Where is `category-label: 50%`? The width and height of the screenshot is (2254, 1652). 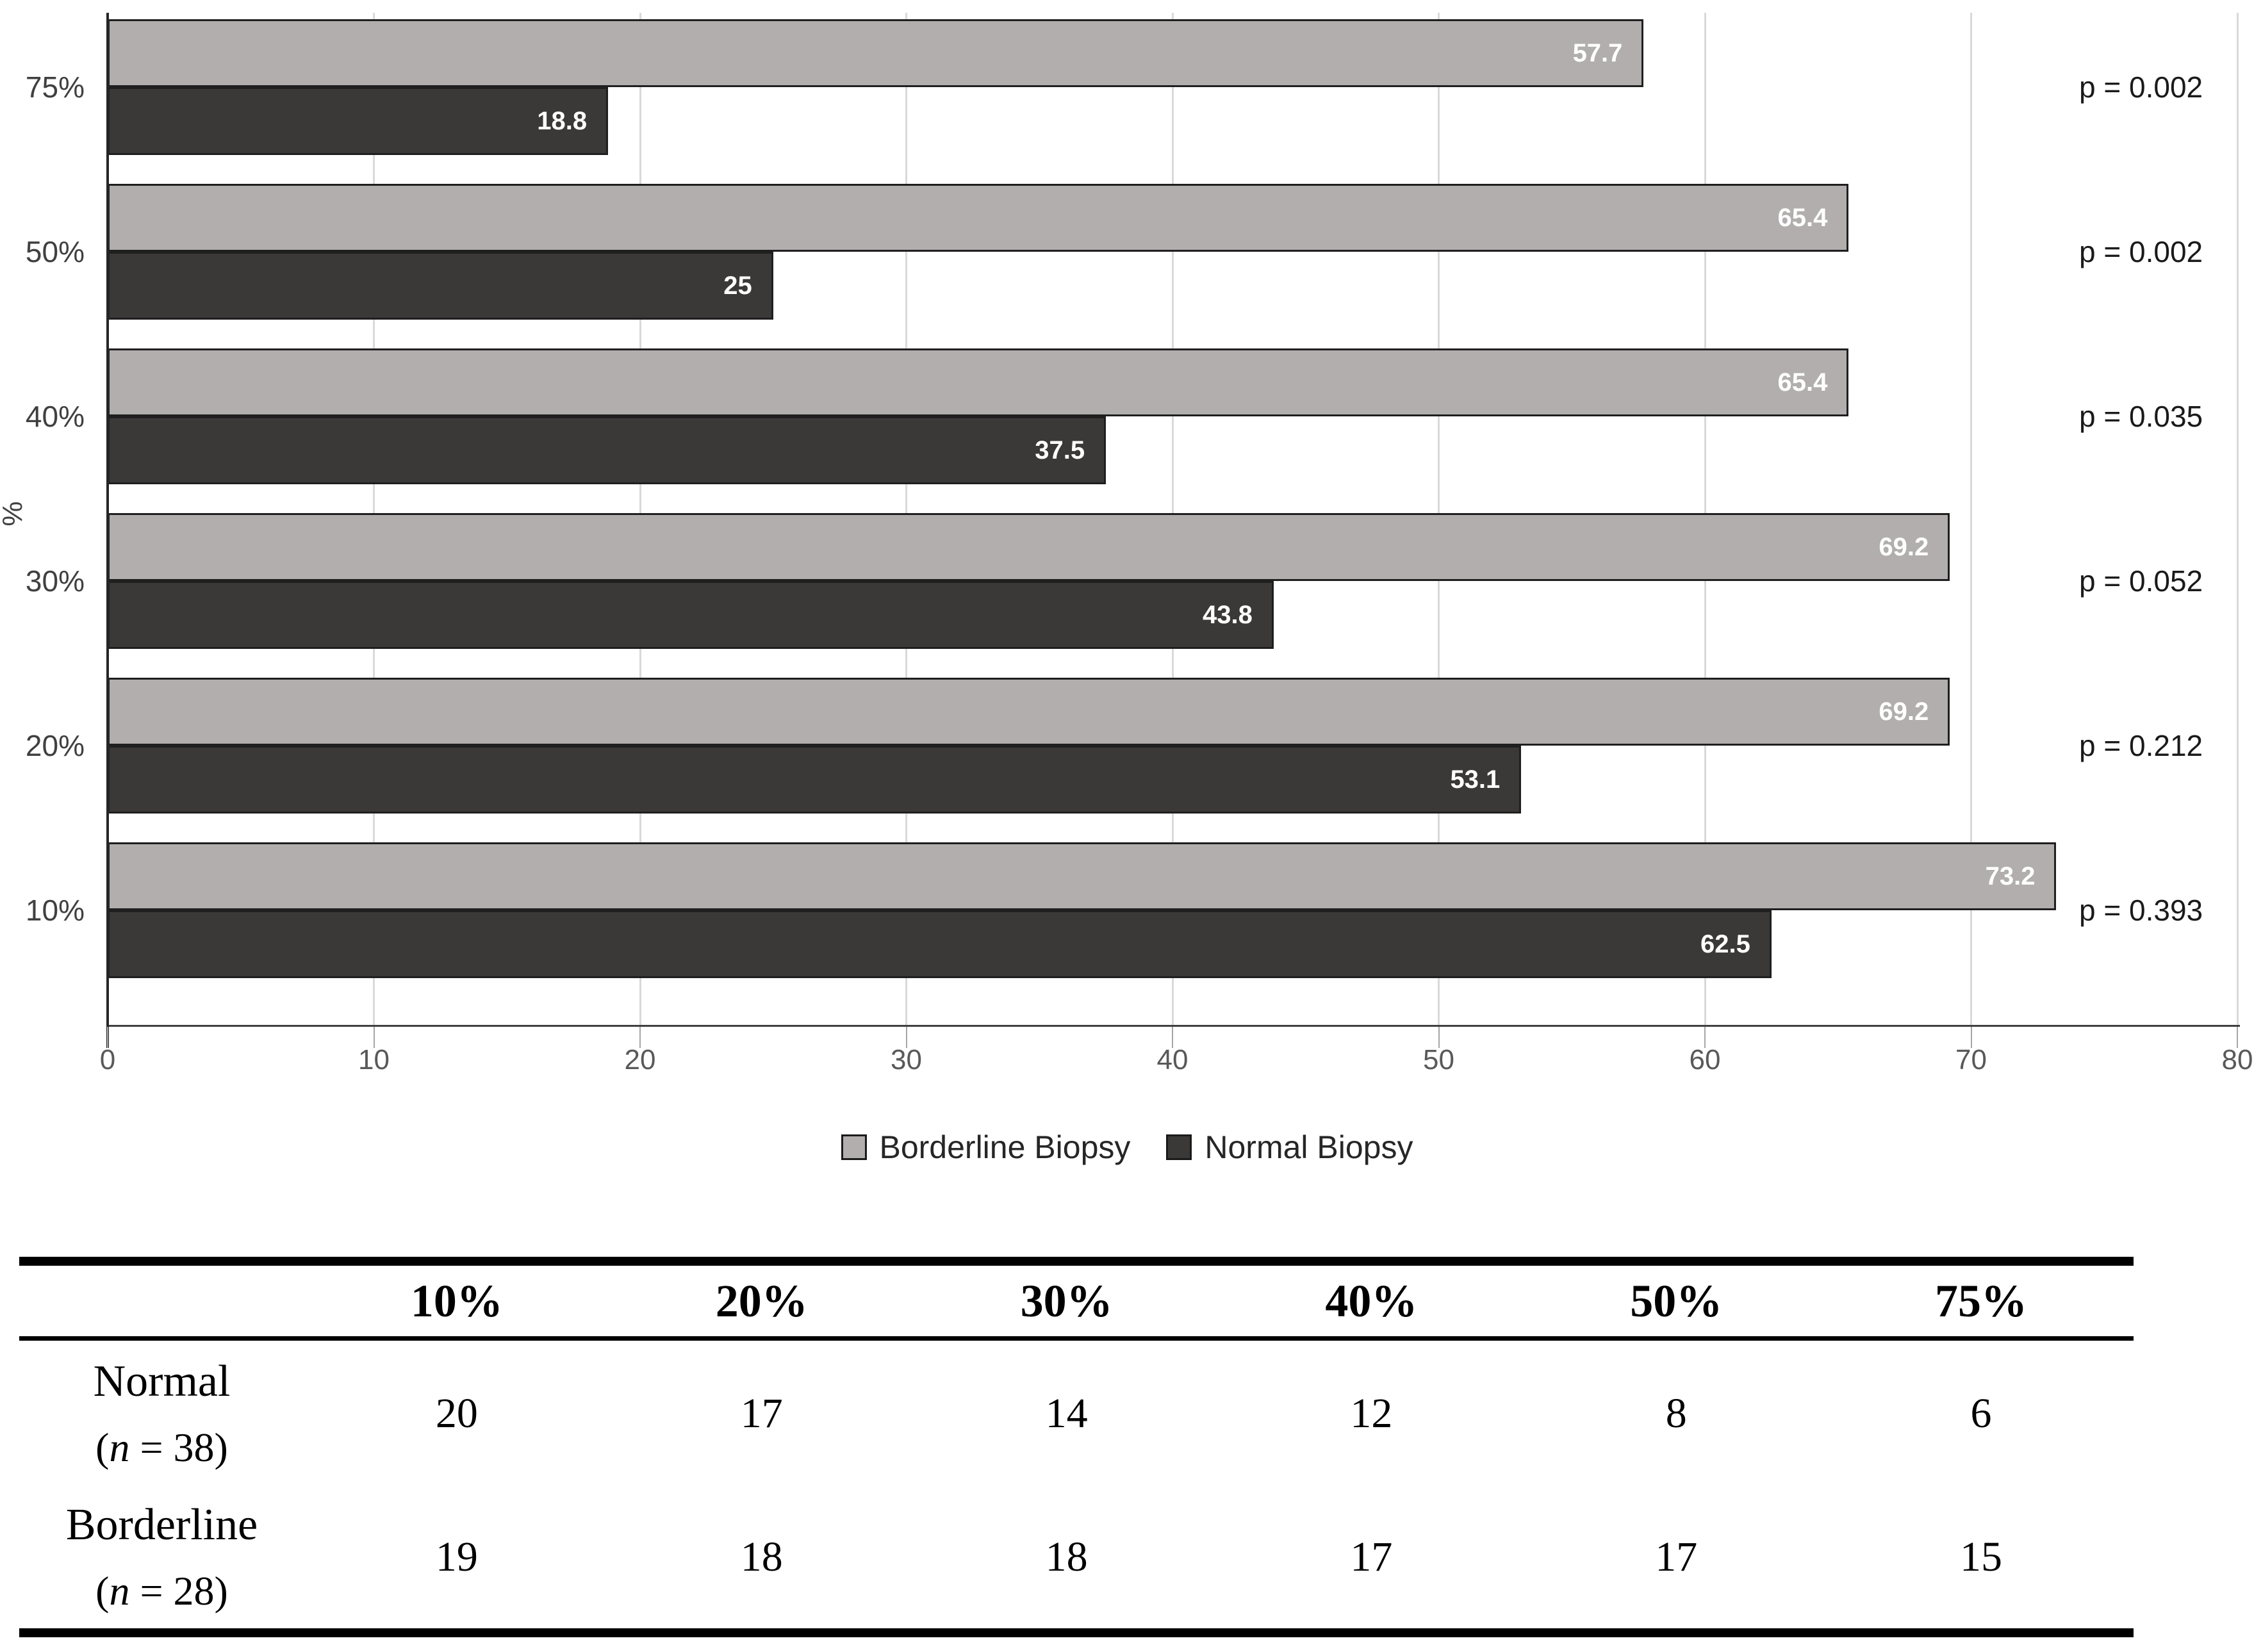
category-label: 50% is located at coordinates (55, 251).